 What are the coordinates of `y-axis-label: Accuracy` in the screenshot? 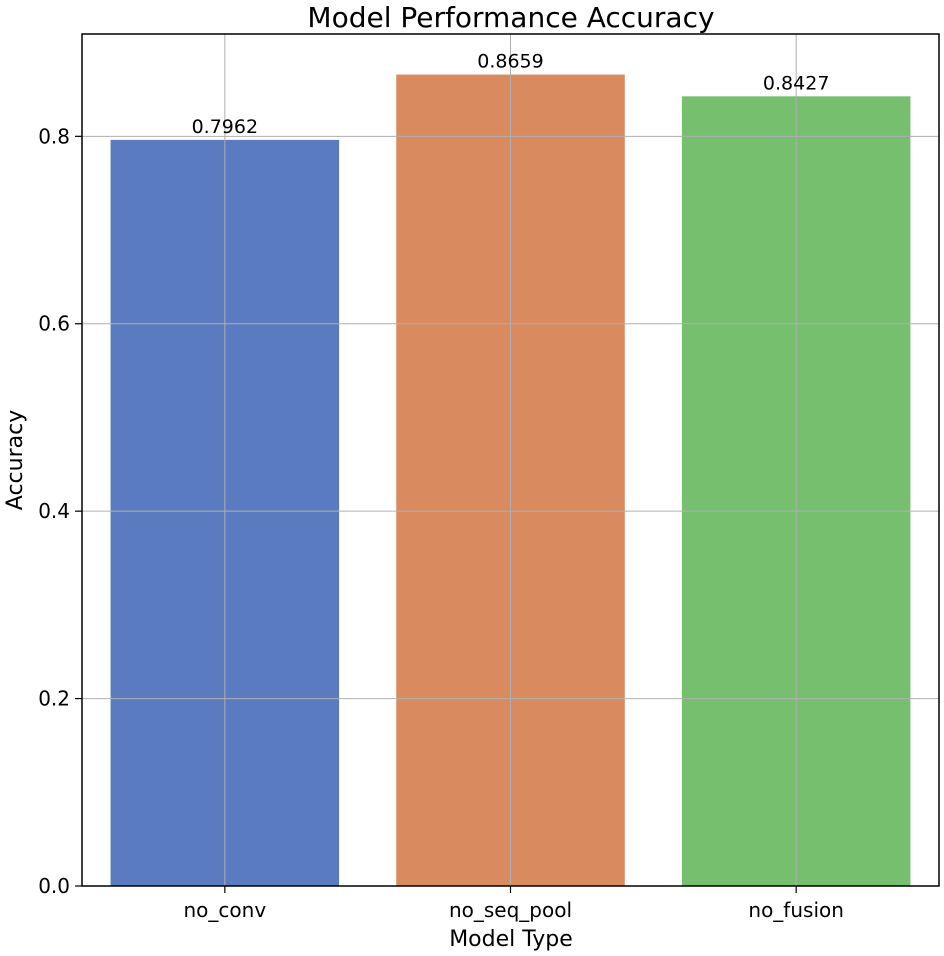 It's located at (15, 460).